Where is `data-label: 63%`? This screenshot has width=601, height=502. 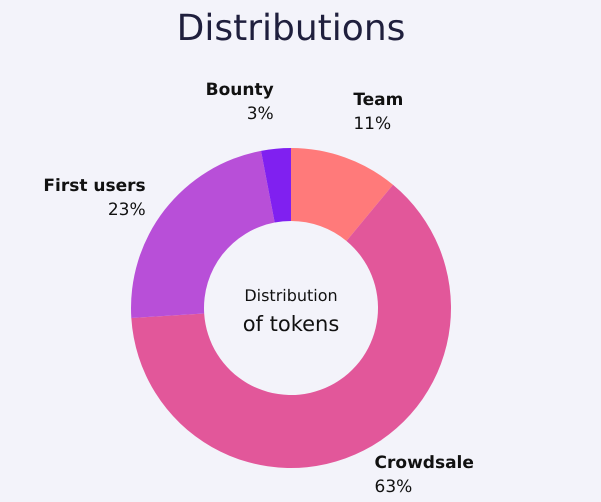 data-label: 63% is located at coordinates (393, 486).